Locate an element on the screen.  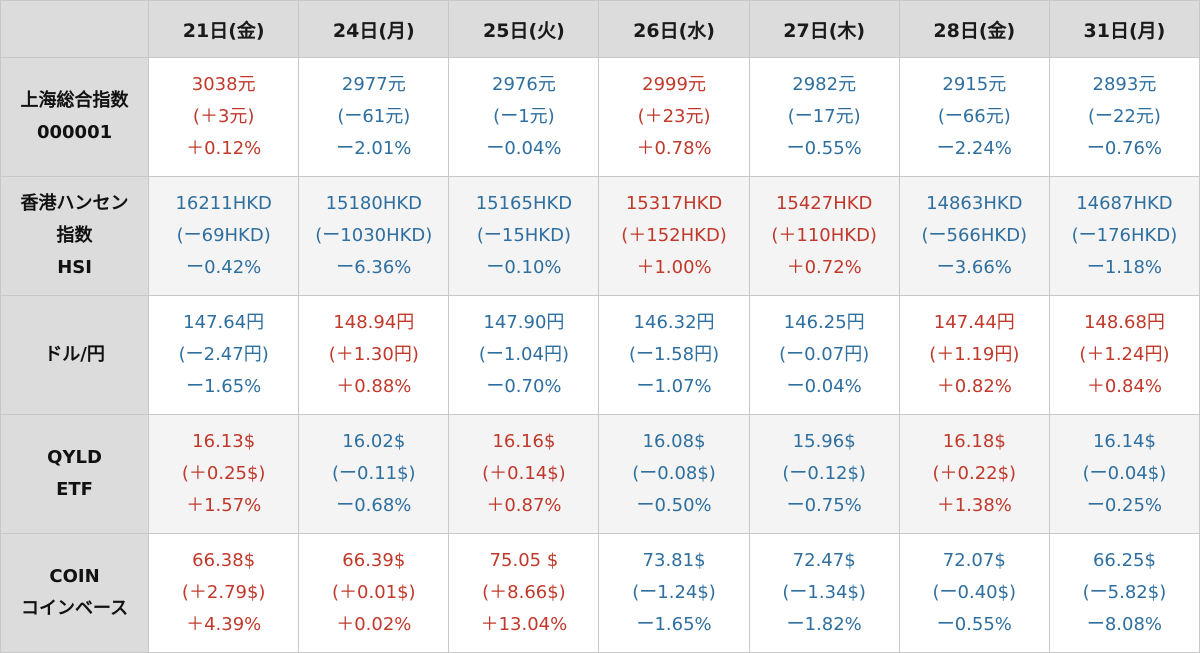
change-percent: ＋0.02% is located at coordinates (374, 624).